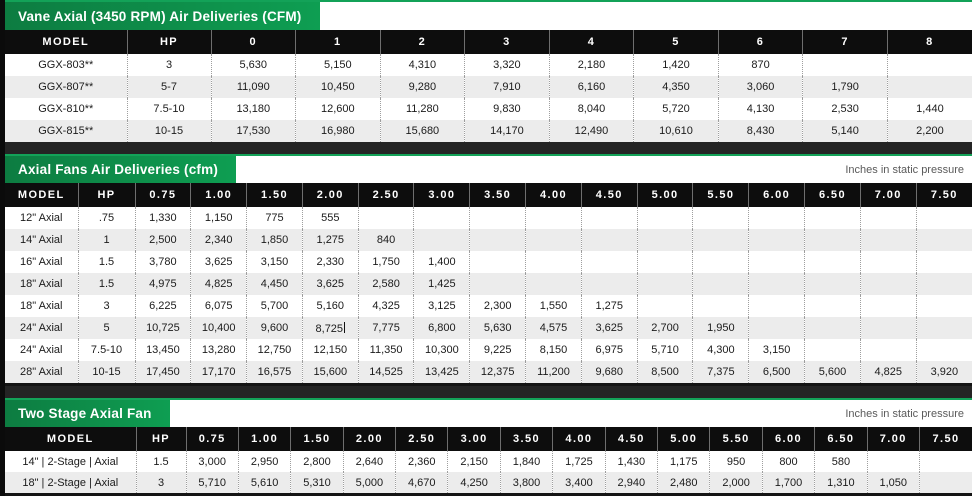 The width and height of the screenshot is (972, 496). Describe the element at coordinates (162, 262) in the screenshot. I see `data-cell: 3,780` at that location.